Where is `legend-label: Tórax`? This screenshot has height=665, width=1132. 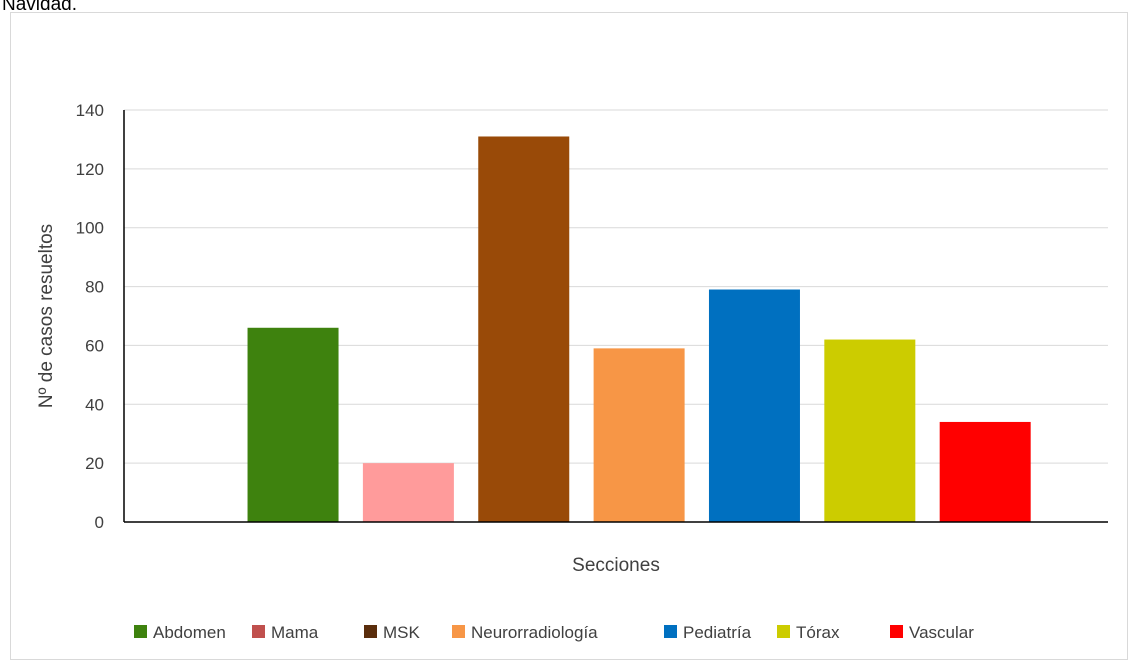
legend-label: Tórax is located at coordinates (818, 632).